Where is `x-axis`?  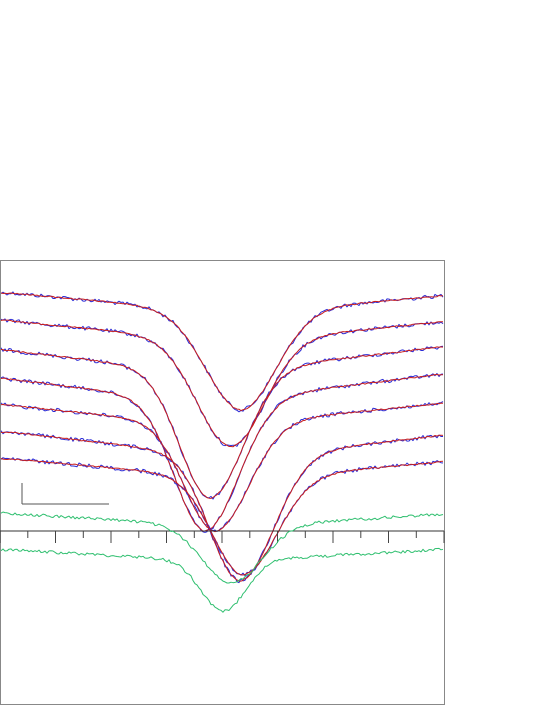 x-axis is located at coordinates (222, 536).